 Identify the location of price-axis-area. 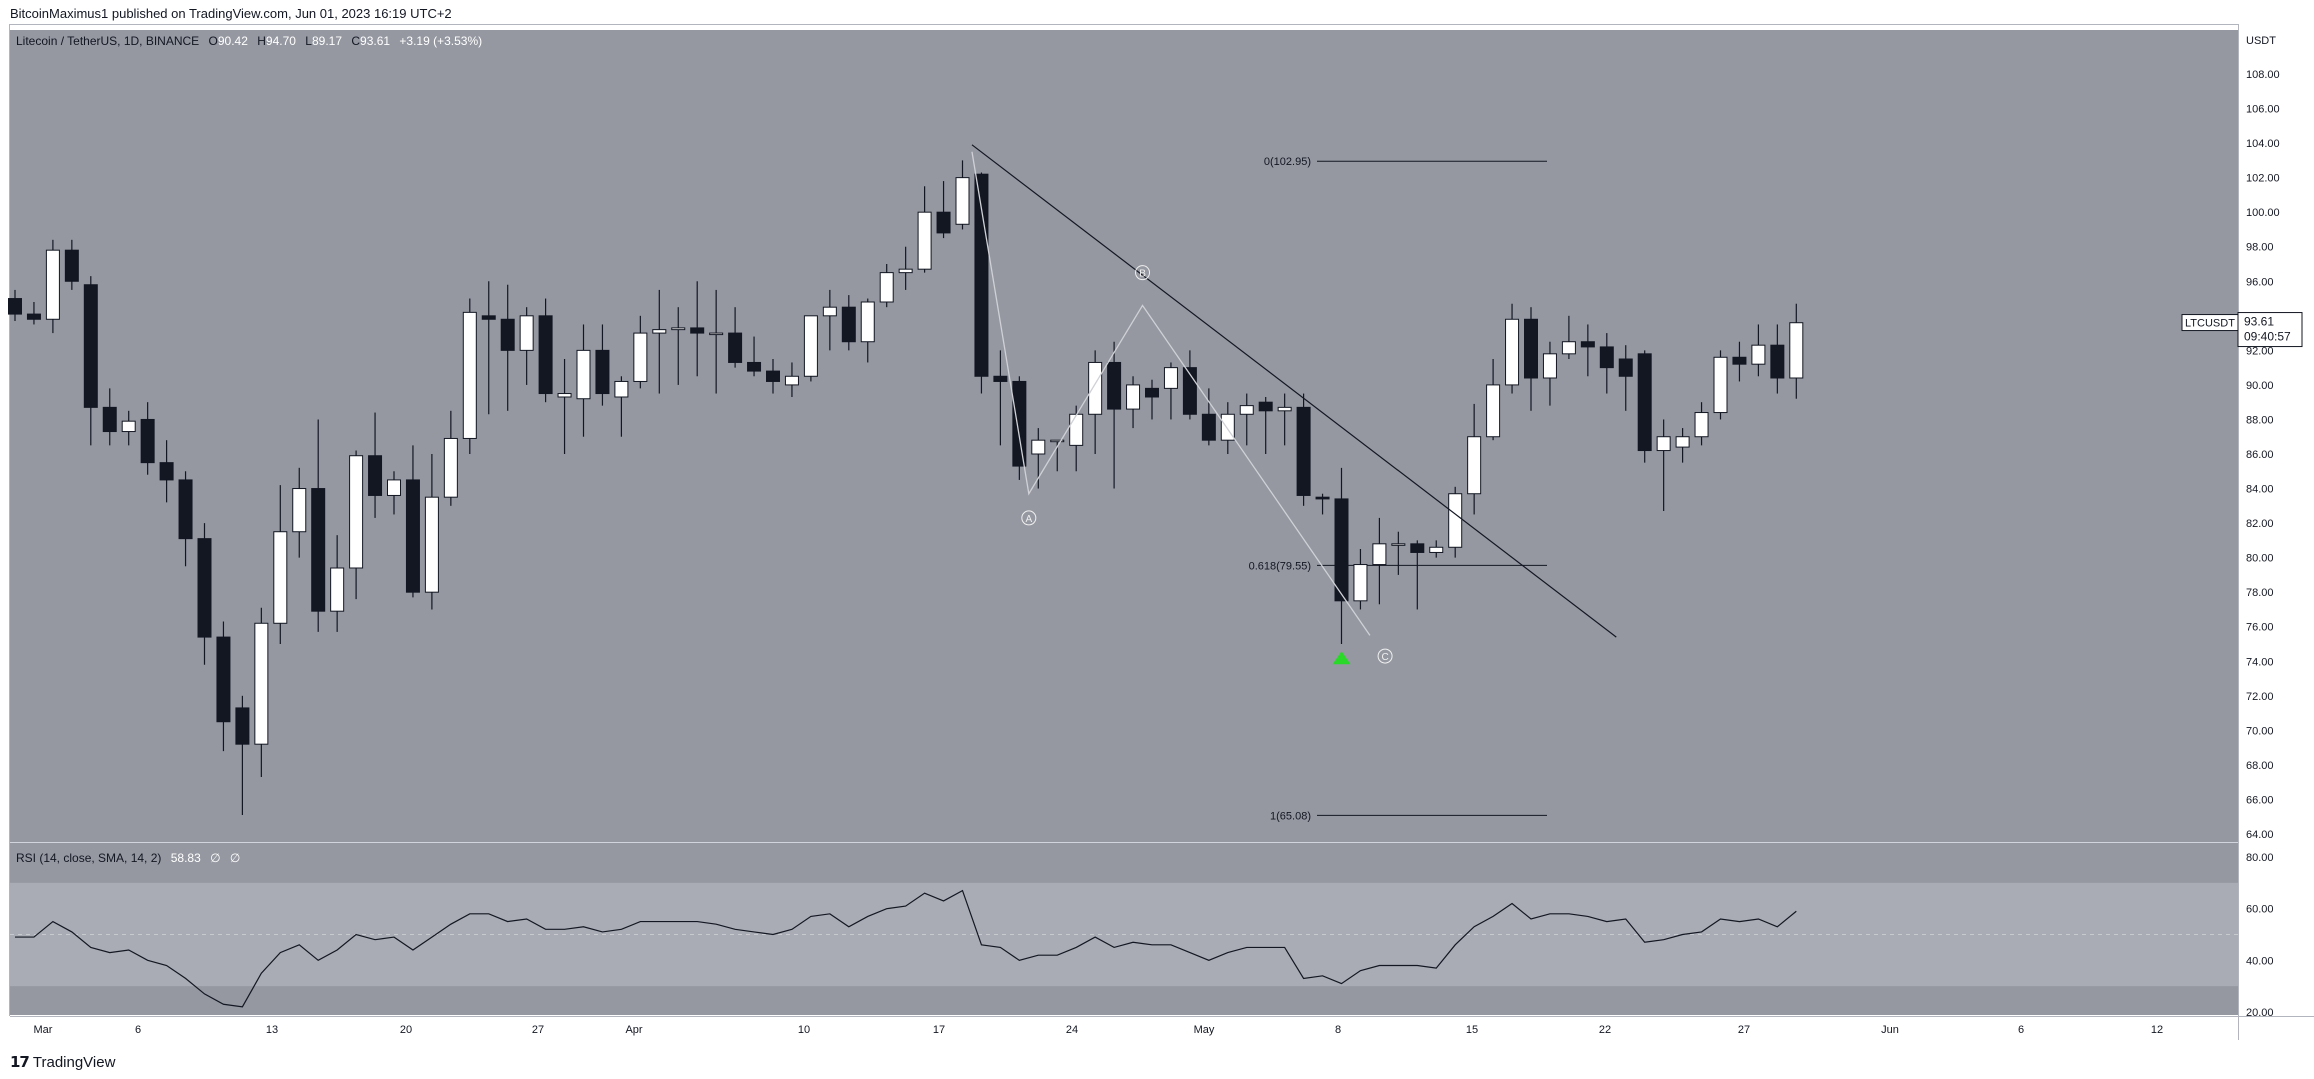
(2276, 520).